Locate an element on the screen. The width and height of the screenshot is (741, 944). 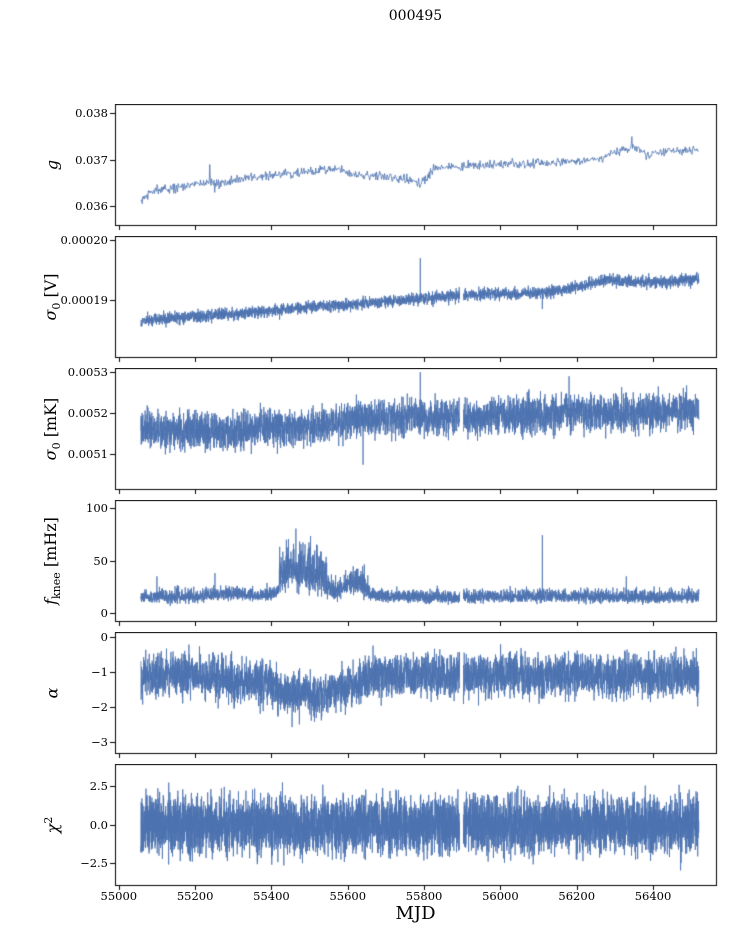
y-axis-label-fknee: fknee [mHz] is located at coordinates (52, 560).